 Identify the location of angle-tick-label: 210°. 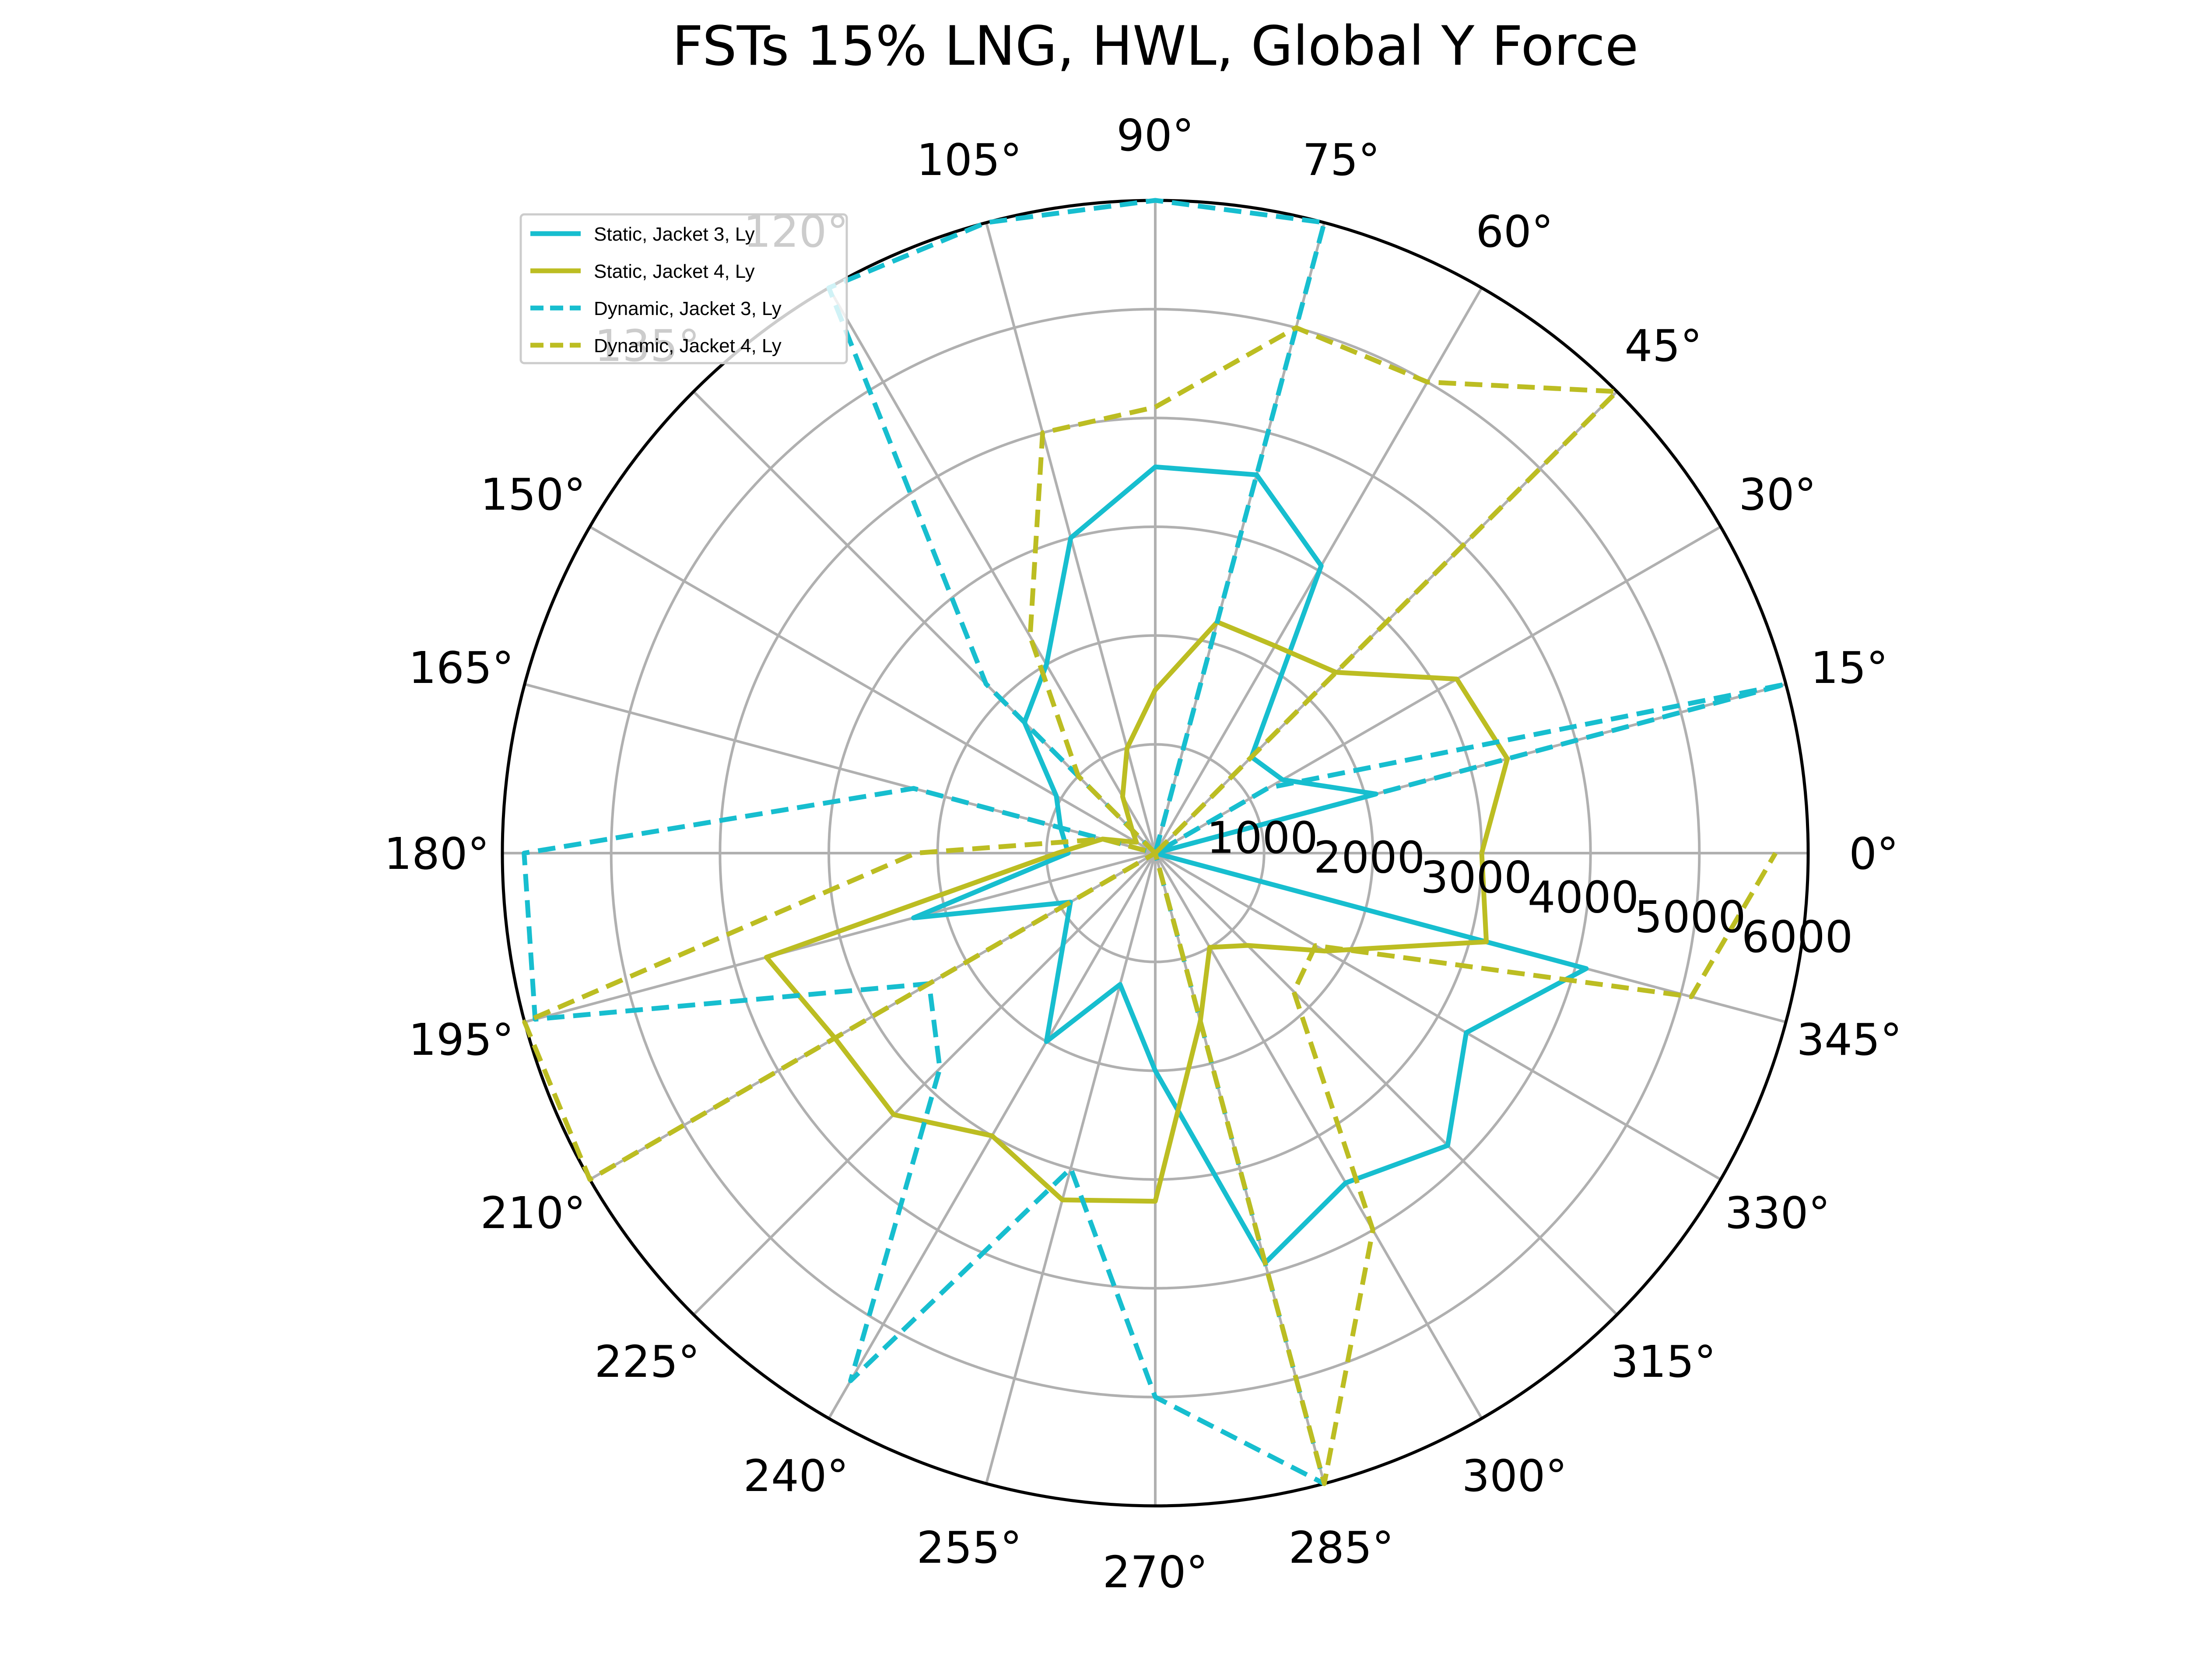
(533, 1213).